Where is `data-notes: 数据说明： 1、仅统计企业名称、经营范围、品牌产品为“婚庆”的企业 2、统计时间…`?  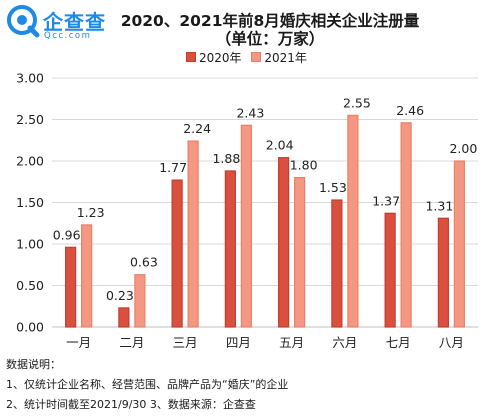 data-notes: 数据说明： 1、仅统计企业名称、经营范围、品牌产品为“婚庆”的企业 2、统计时间… is located at coordinates (147, 385).